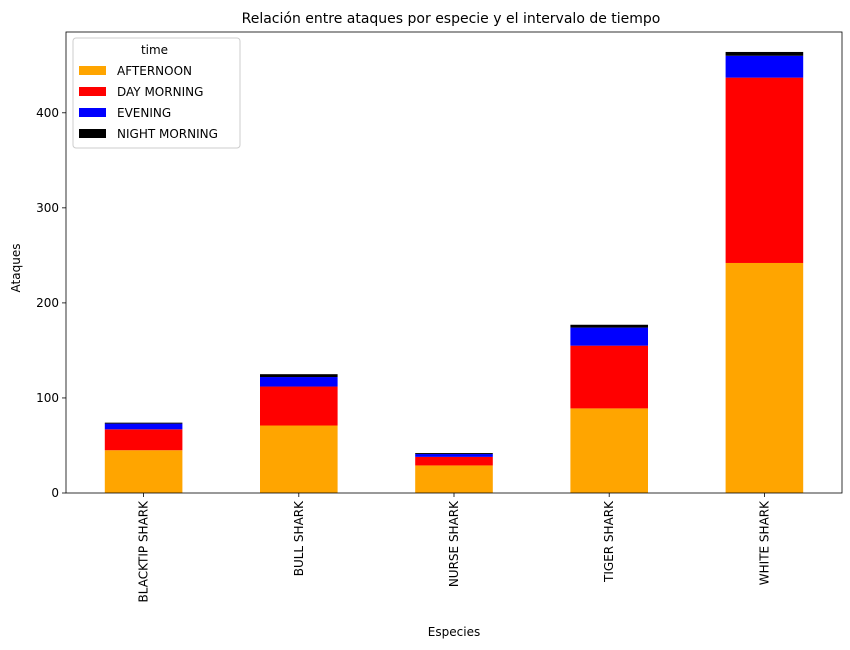 This screenshot has height=650, width=850. What do you see at coordinates (47, 303) in the screenshot?
I see `y-tick-label: 200` at bounding box center [47, 303].